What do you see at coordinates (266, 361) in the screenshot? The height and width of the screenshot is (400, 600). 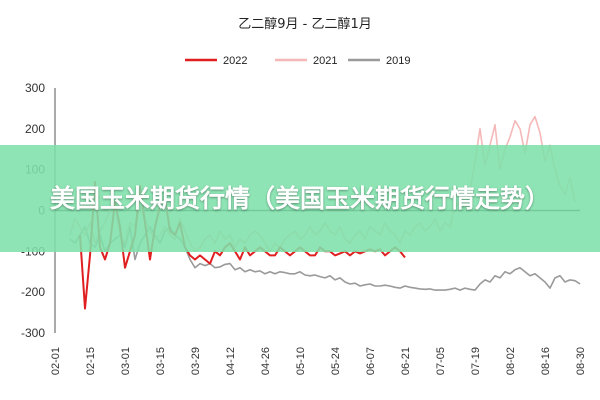 I see `x-tick-label: 04-26` at bounding box center [266, 361].